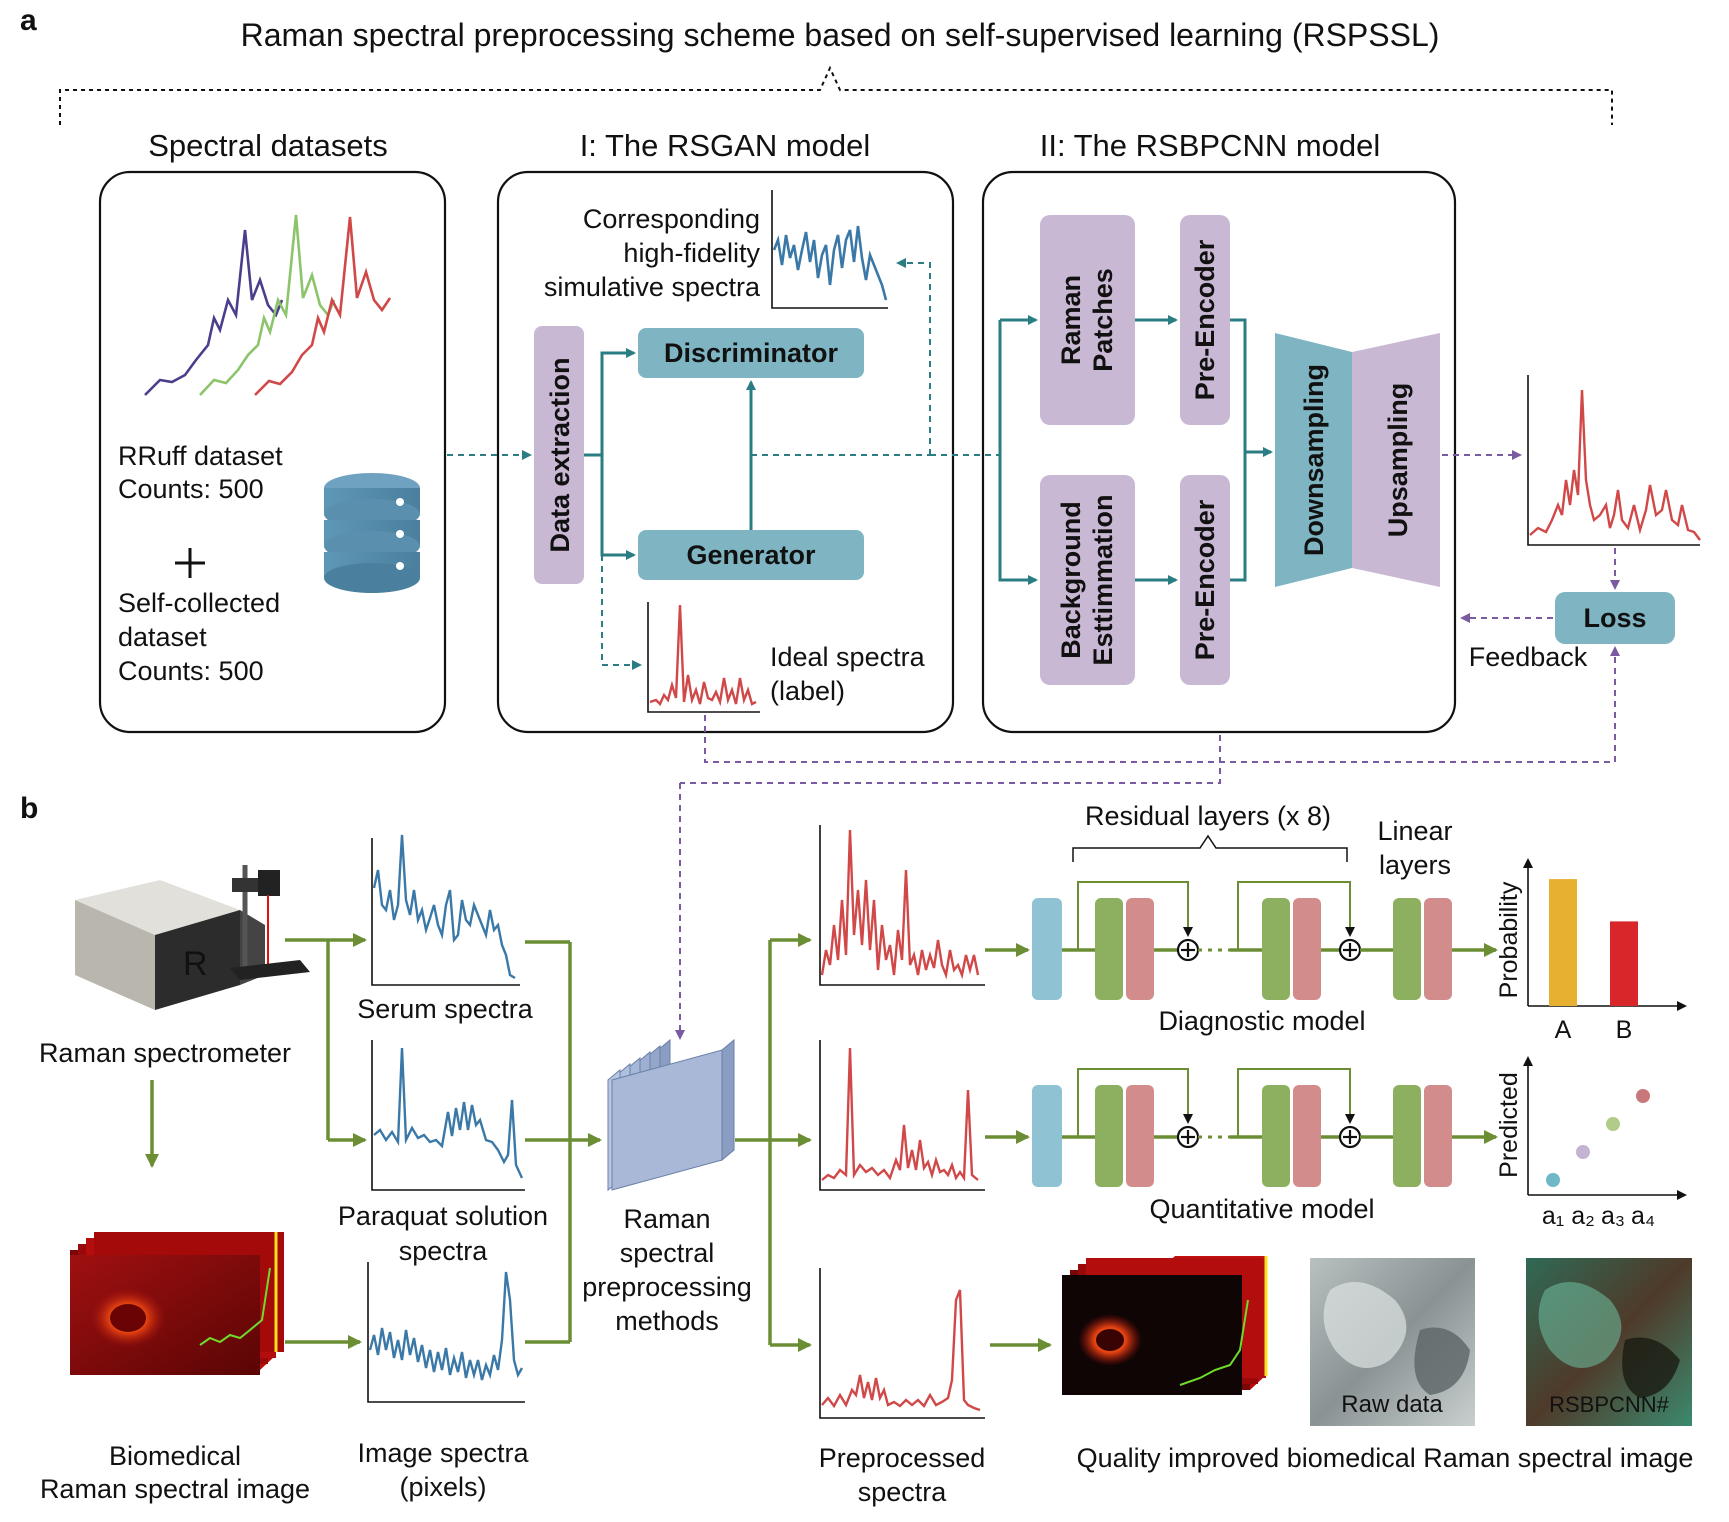 The height and width of the screenshot is (1522, 1729). What do you see at coordinates (902, 1458) in the screenshot?
I see `preprocessed-label-1: Preprocessed` at bounding box center [902, 1458].